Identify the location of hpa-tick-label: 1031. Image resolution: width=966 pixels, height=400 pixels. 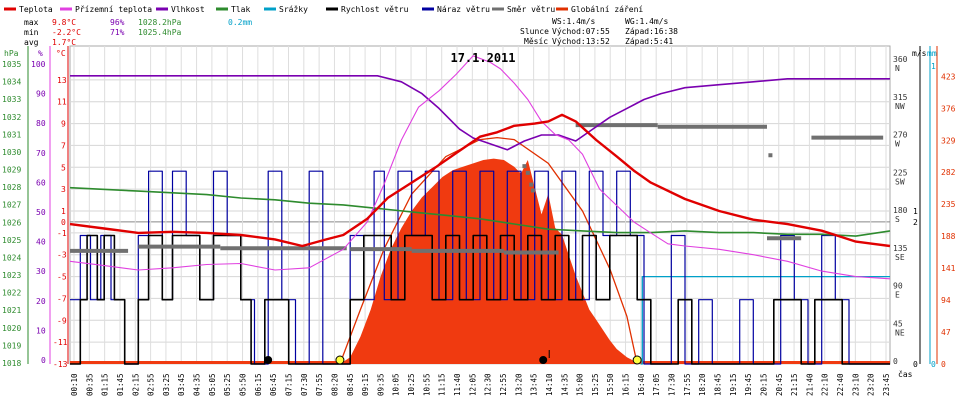
(11, 134).